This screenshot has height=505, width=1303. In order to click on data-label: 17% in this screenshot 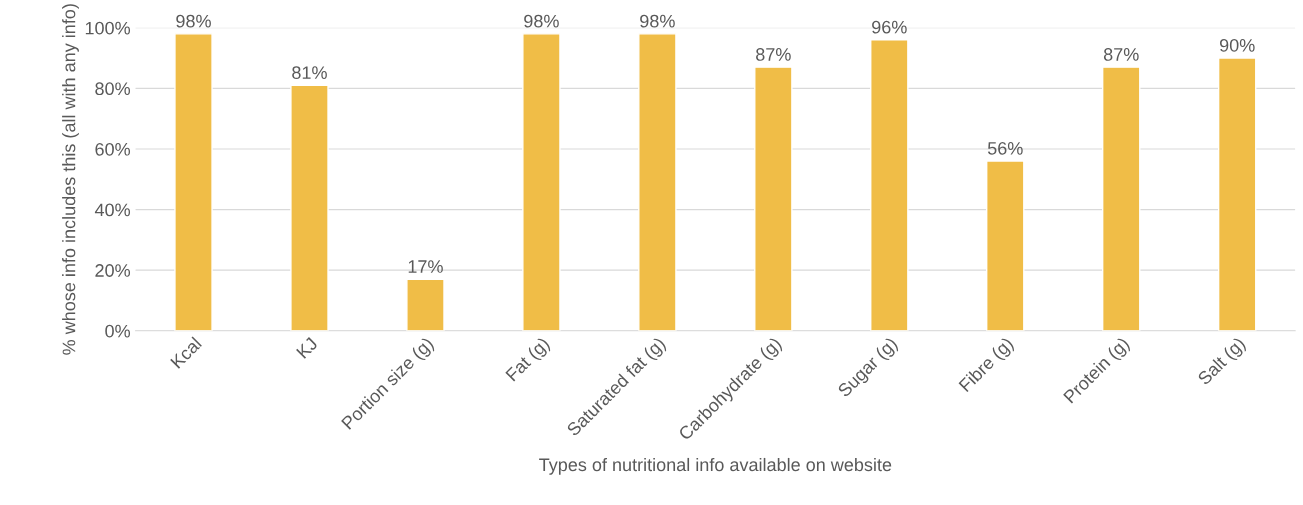, I will do `click(425, 266)`.